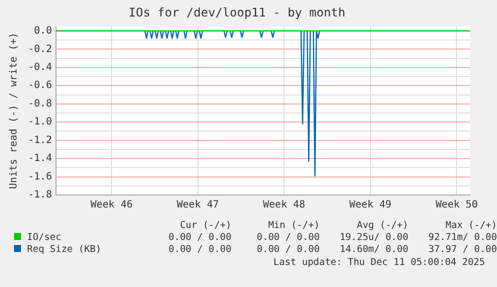 The image size is (497, 287). I want to click on legend-label: IO/sec, so click(44, 238).